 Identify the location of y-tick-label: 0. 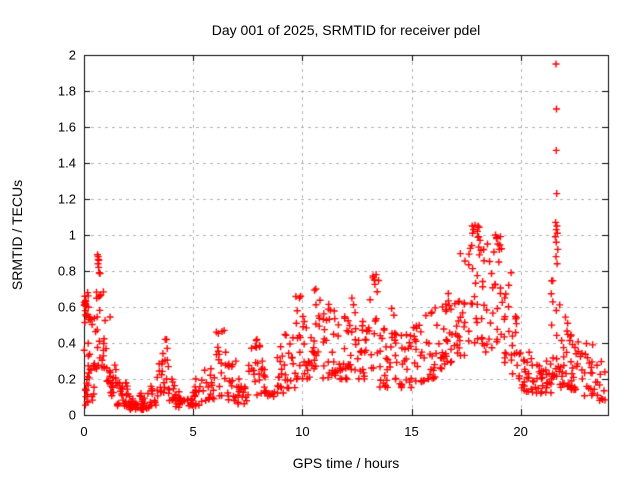
(72, 415).